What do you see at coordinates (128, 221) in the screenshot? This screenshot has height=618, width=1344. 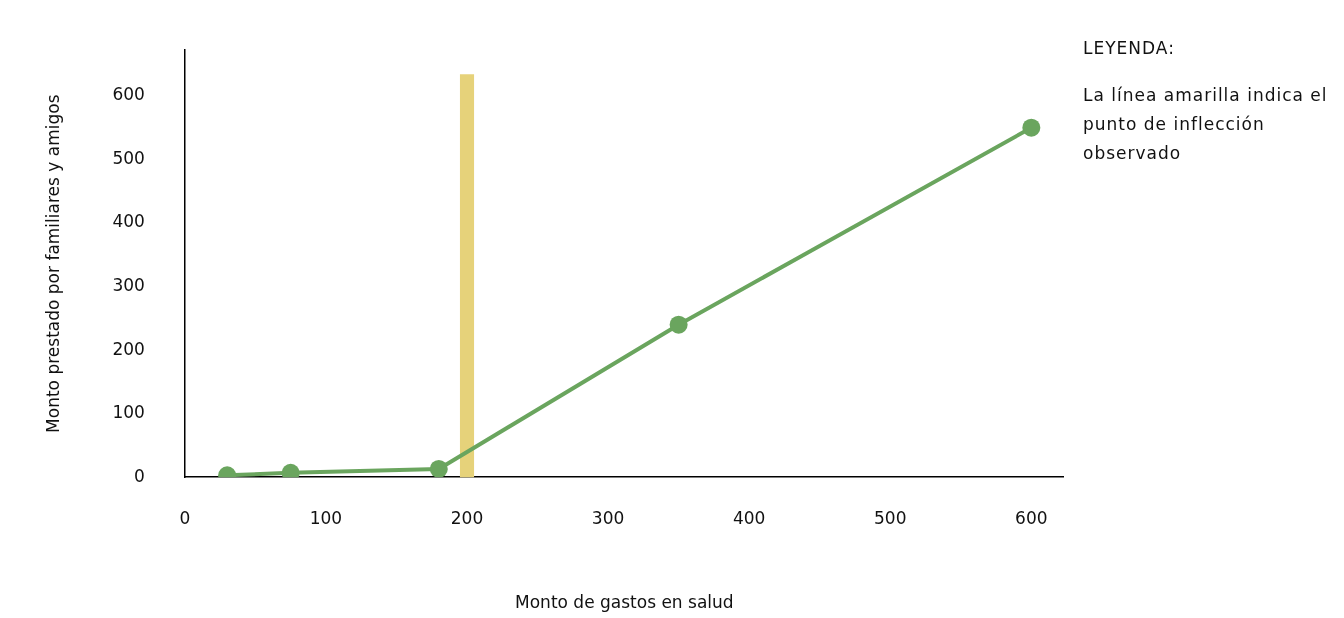 I see `y-tick-label: 400` at bounding box center [128, 221].